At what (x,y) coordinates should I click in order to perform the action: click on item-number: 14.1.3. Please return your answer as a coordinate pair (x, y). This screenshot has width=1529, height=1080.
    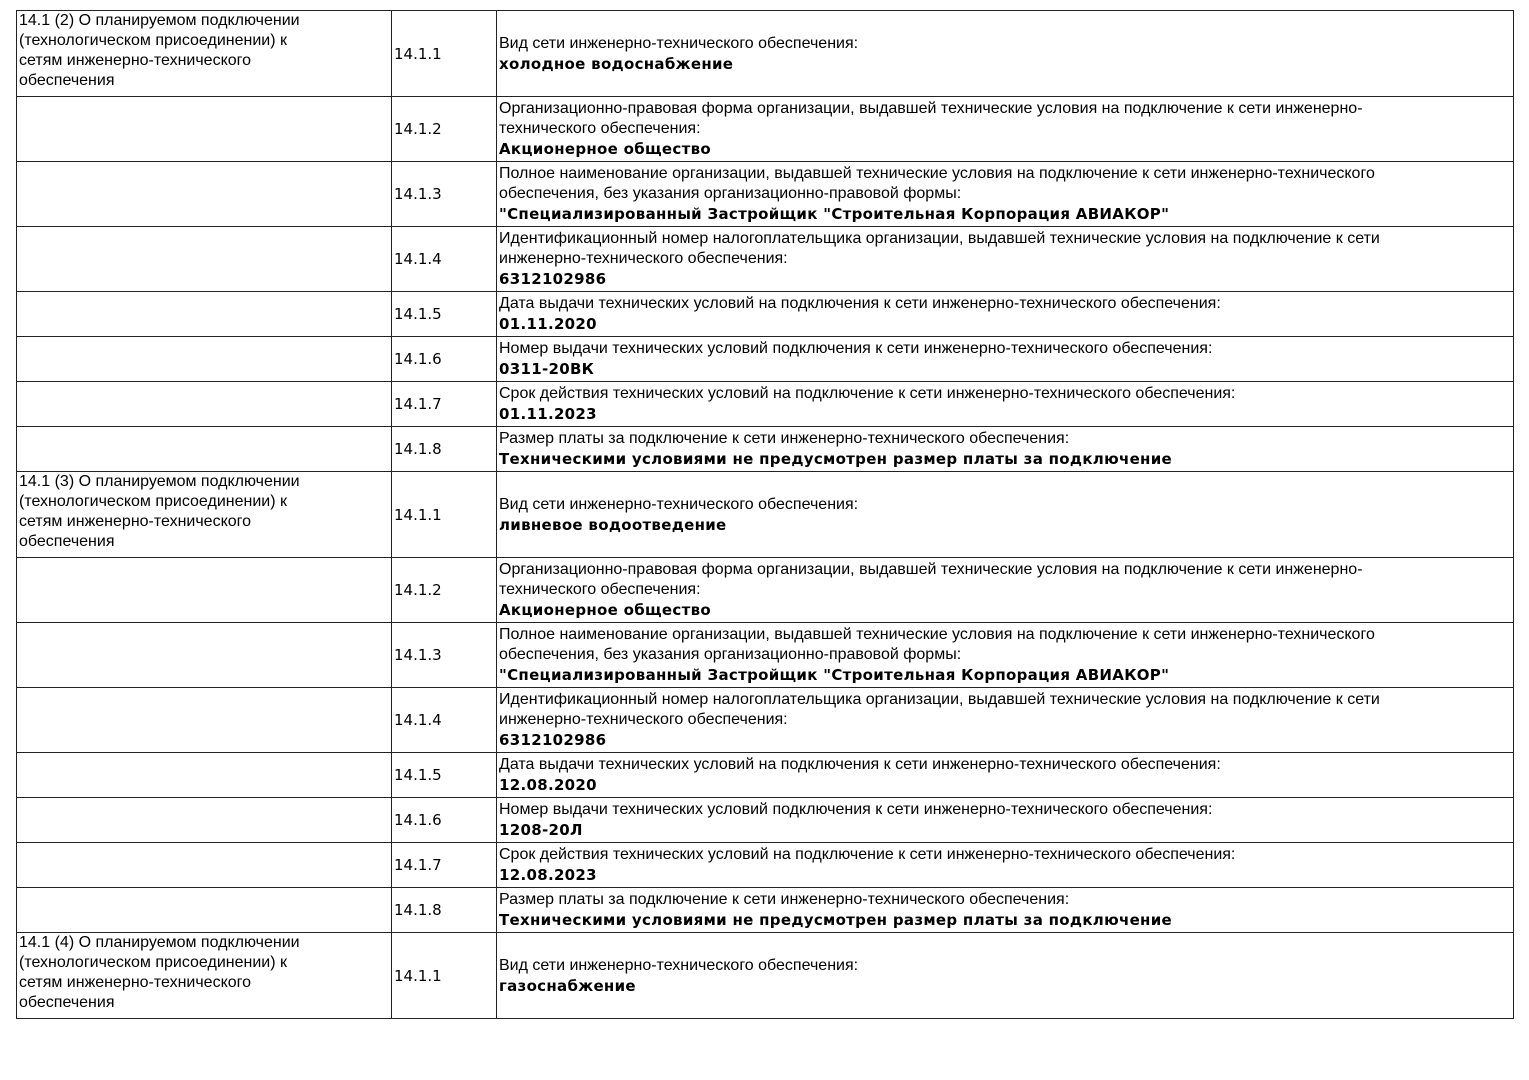
    Looking at the image, I should click on (444, 655).